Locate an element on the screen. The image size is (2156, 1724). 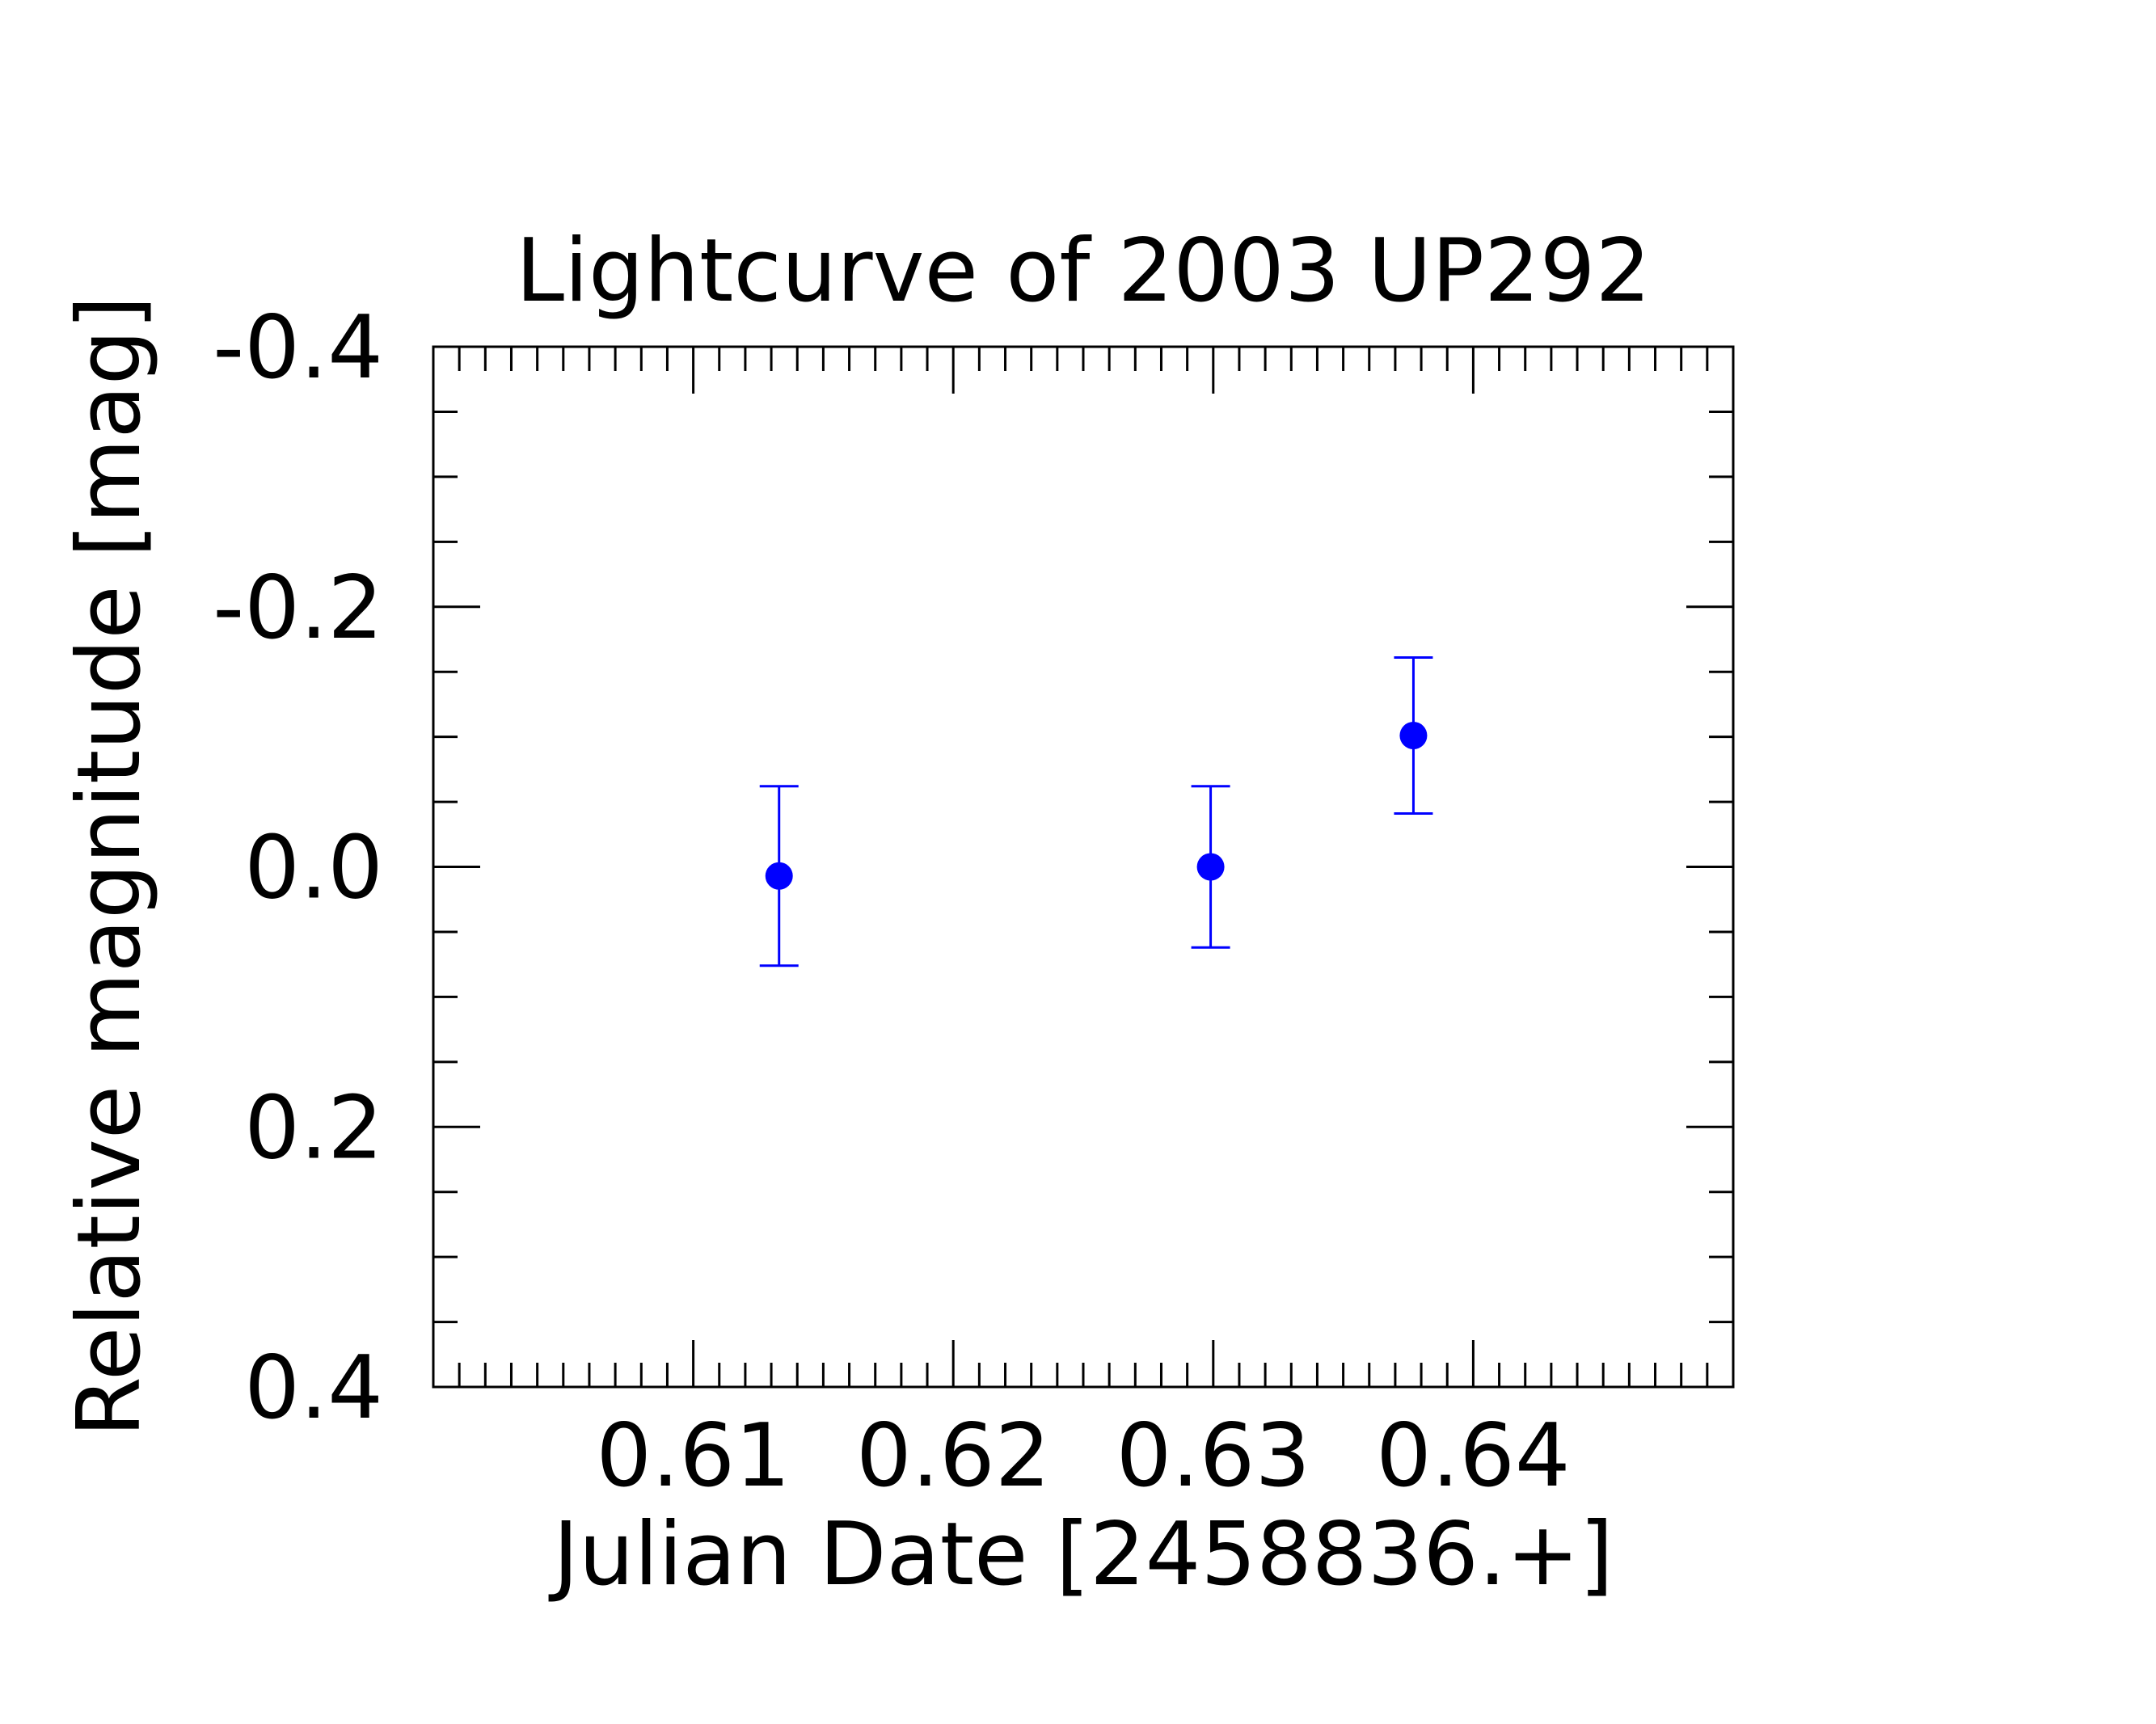
x-axis-label: Julian Date [2458836.+] is located at coordinates (1081, 1554).